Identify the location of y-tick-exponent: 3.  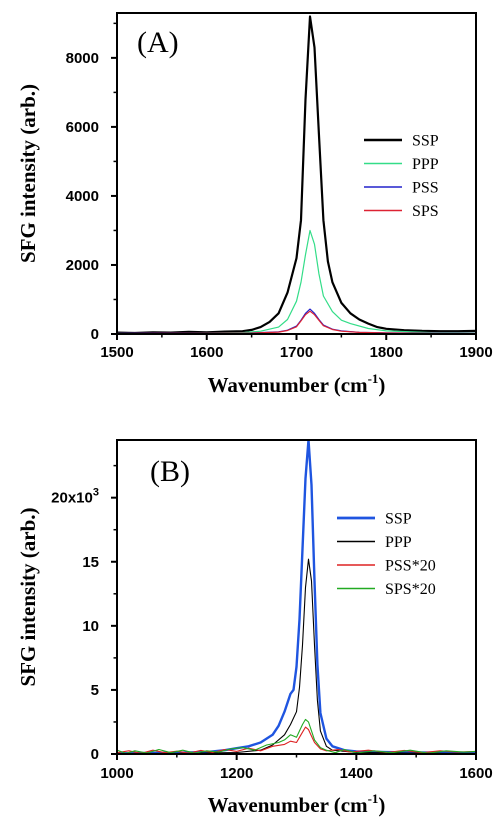
(96, 493).